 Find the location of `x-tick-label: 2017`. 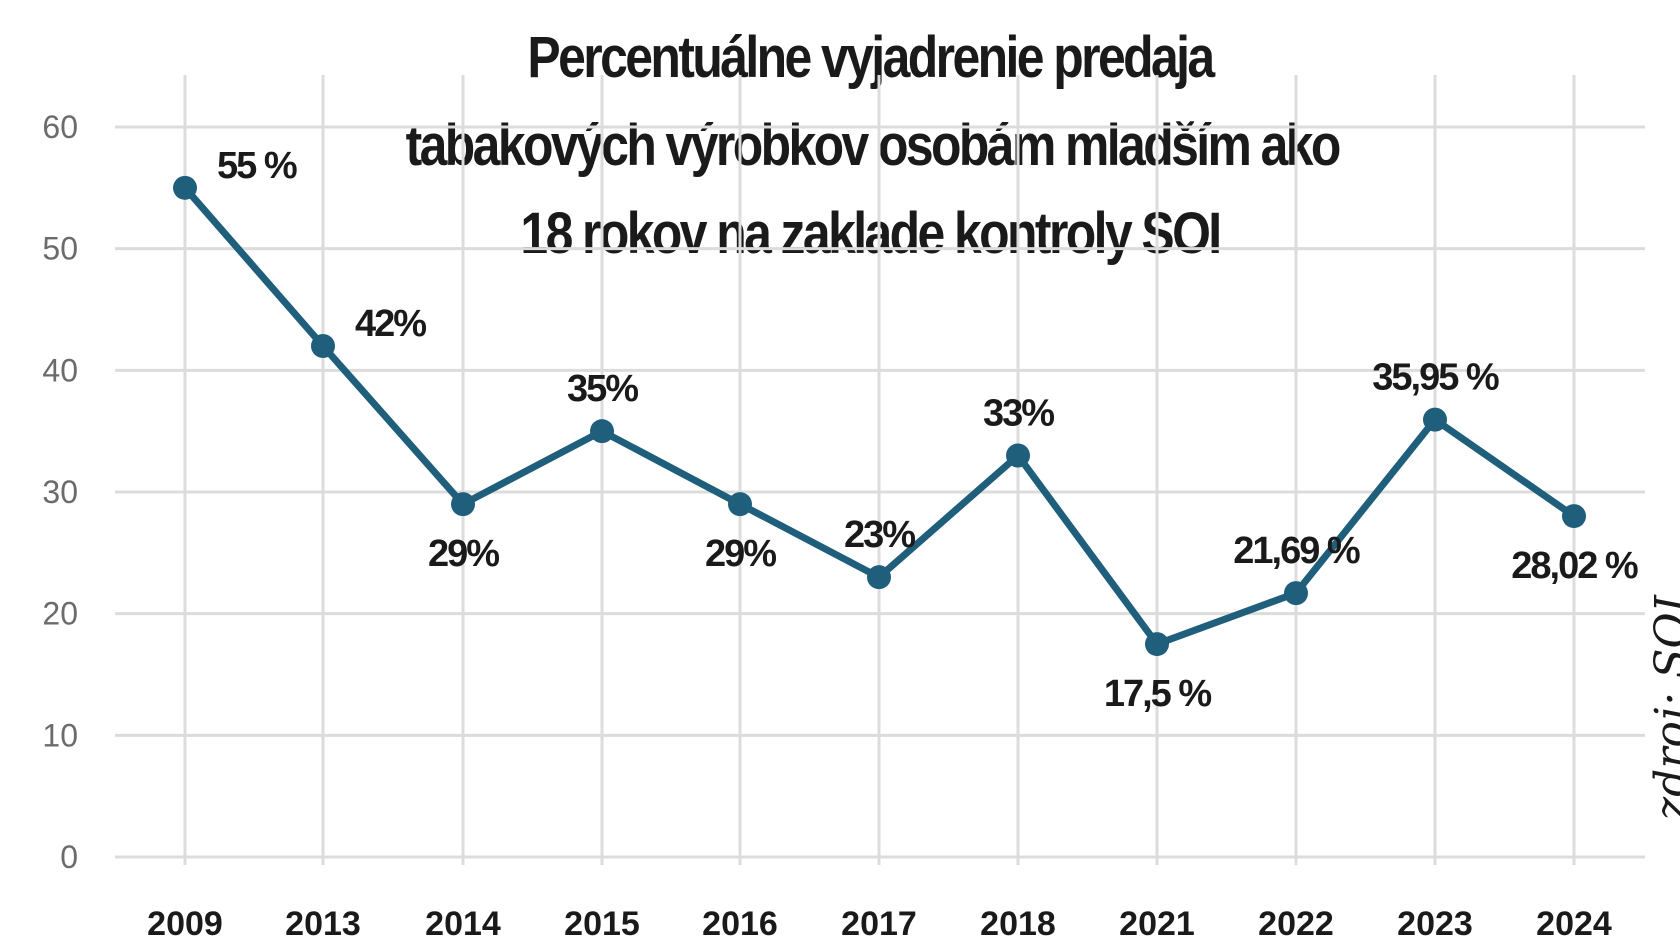

x-tick-label: 2017 is located at coordinates (879, 924).